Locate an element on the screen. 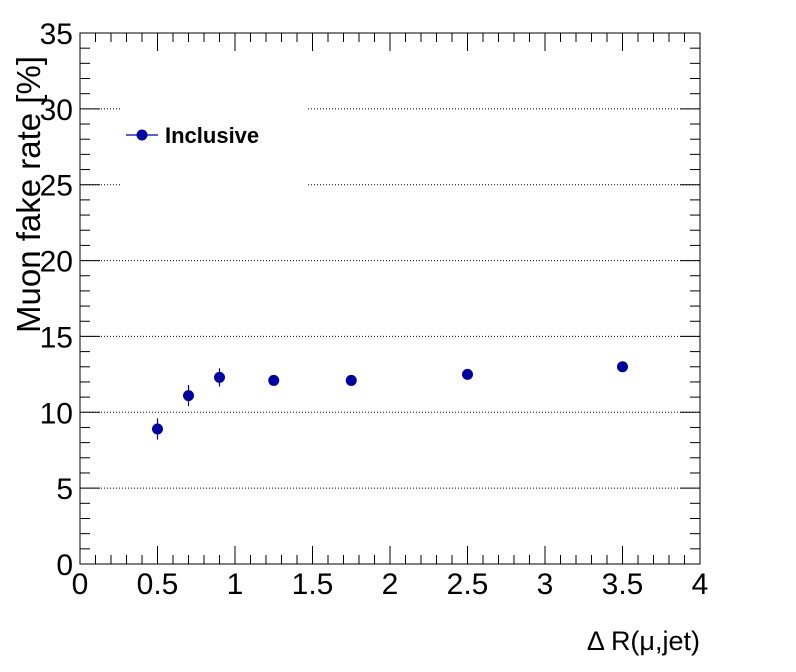 This screenshot has height=672, width=796. x-tick-label: 0.5 is located at coordinates (158, 584).